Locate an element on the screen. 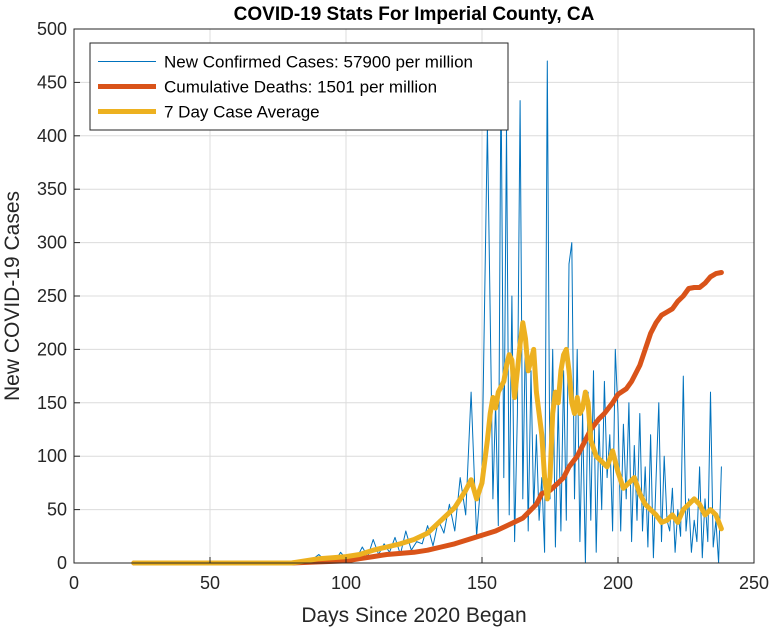 This screenshot has height=630, width=772. y-tick-label: 50 is located at coordinates (57, 510).